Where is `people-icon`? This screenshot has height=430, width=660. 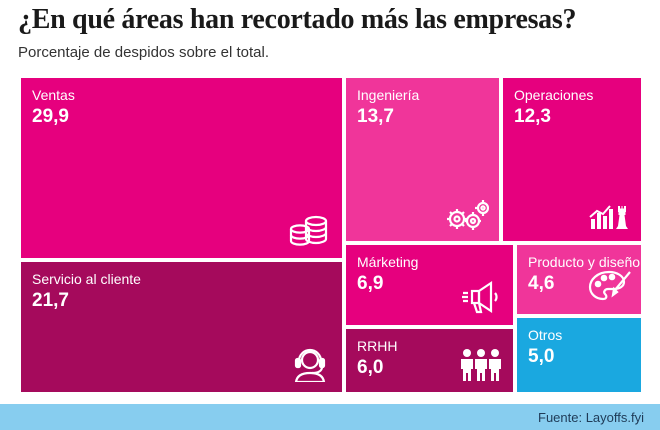 people-icon is located at coordinates (481, 365).